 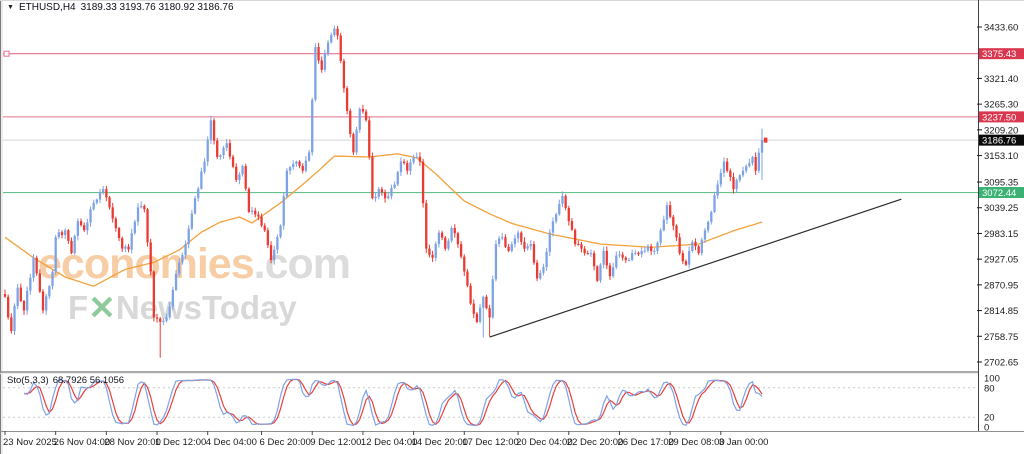 I want to click on price-tick-label: 3039.25, so click(x=1001, y=208).